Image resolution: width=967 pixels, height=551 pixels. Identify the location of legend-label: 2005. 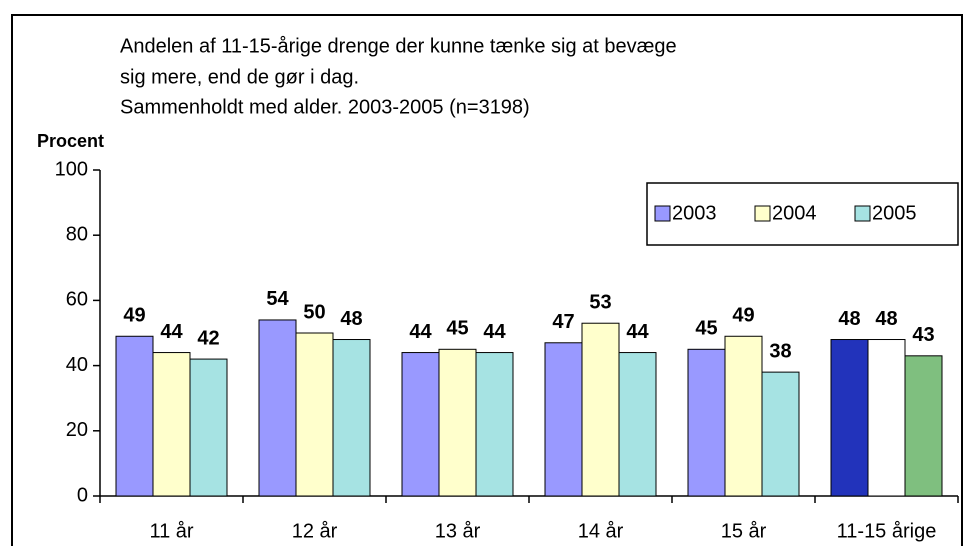
(894, 213).